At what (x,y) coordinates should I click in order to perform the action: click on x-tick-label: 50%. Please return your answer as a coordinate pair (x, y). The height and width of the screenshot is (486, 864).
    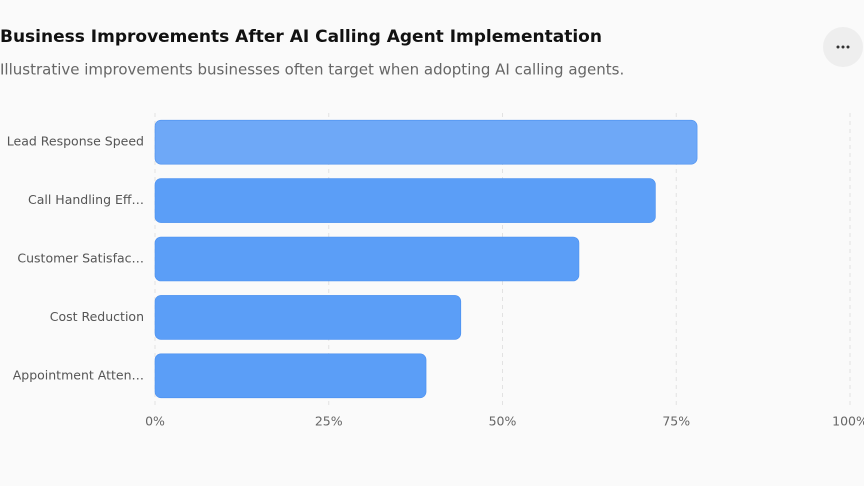
    Looking at the image, I should click on (503, 421).